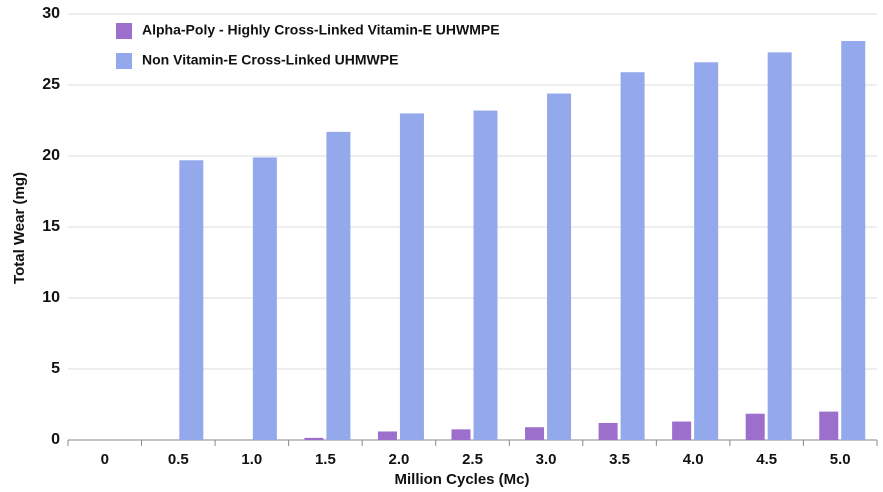  Describe the element at coordinates (19, 228) in the screenshot. I see `y-axis-label: Total Wear (mg)` at that location.